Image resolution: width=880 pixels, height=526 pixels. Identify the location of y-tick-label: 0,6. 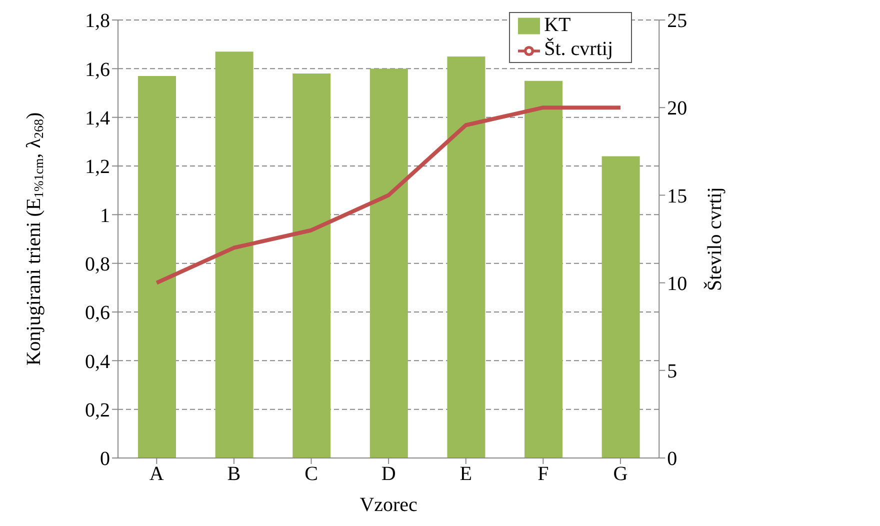
(97, 313).